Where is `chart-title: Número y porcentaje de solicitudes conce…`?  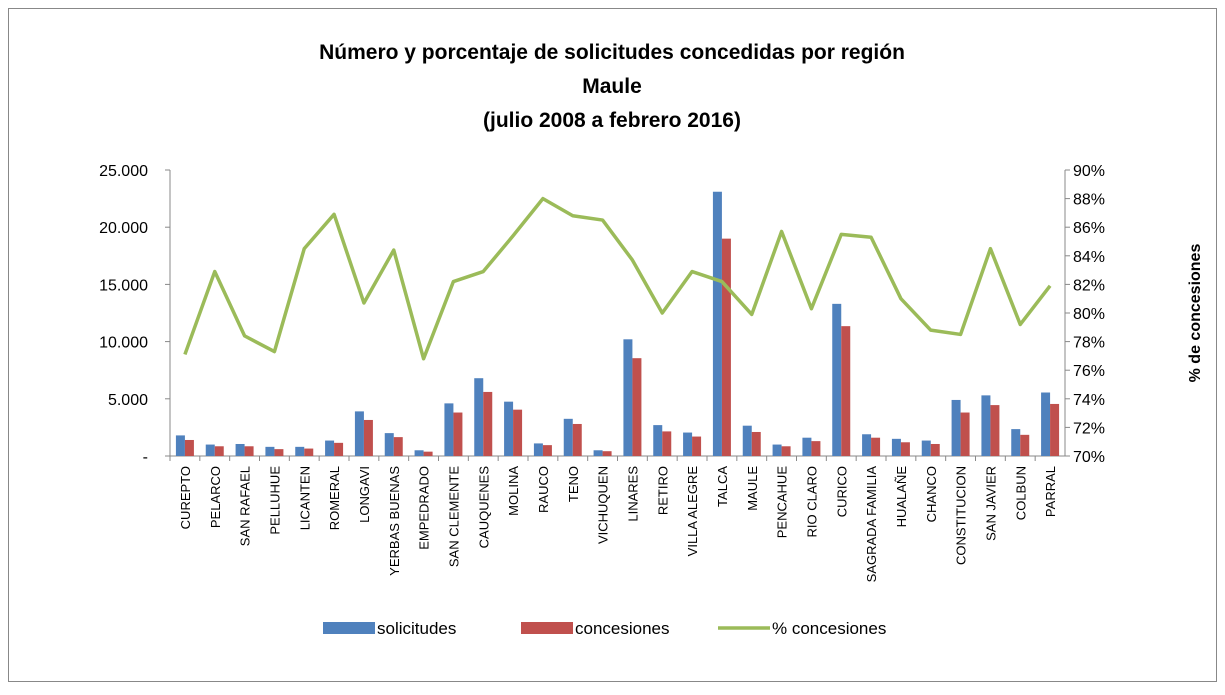
chart-title: Número y porcentaje de solicitudes conce… is located at coordinates (612, 52).